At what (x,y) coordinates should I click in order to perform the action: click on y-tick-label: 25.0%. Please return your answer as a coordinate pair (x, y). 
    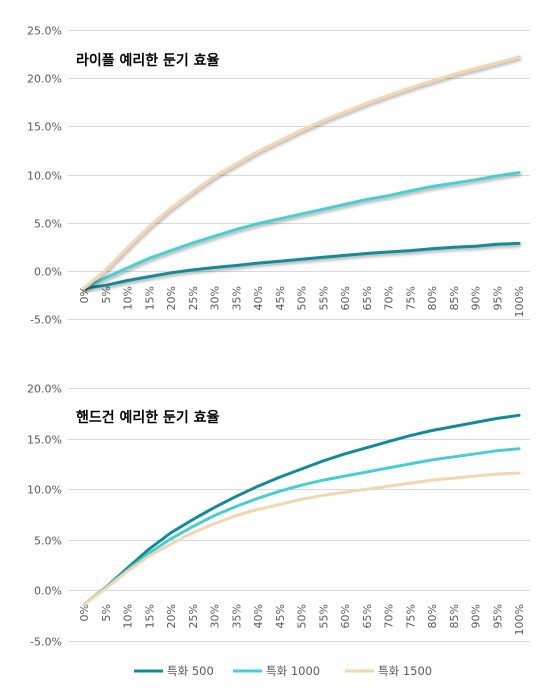
    Looking at the image, I should click on (44, 31).